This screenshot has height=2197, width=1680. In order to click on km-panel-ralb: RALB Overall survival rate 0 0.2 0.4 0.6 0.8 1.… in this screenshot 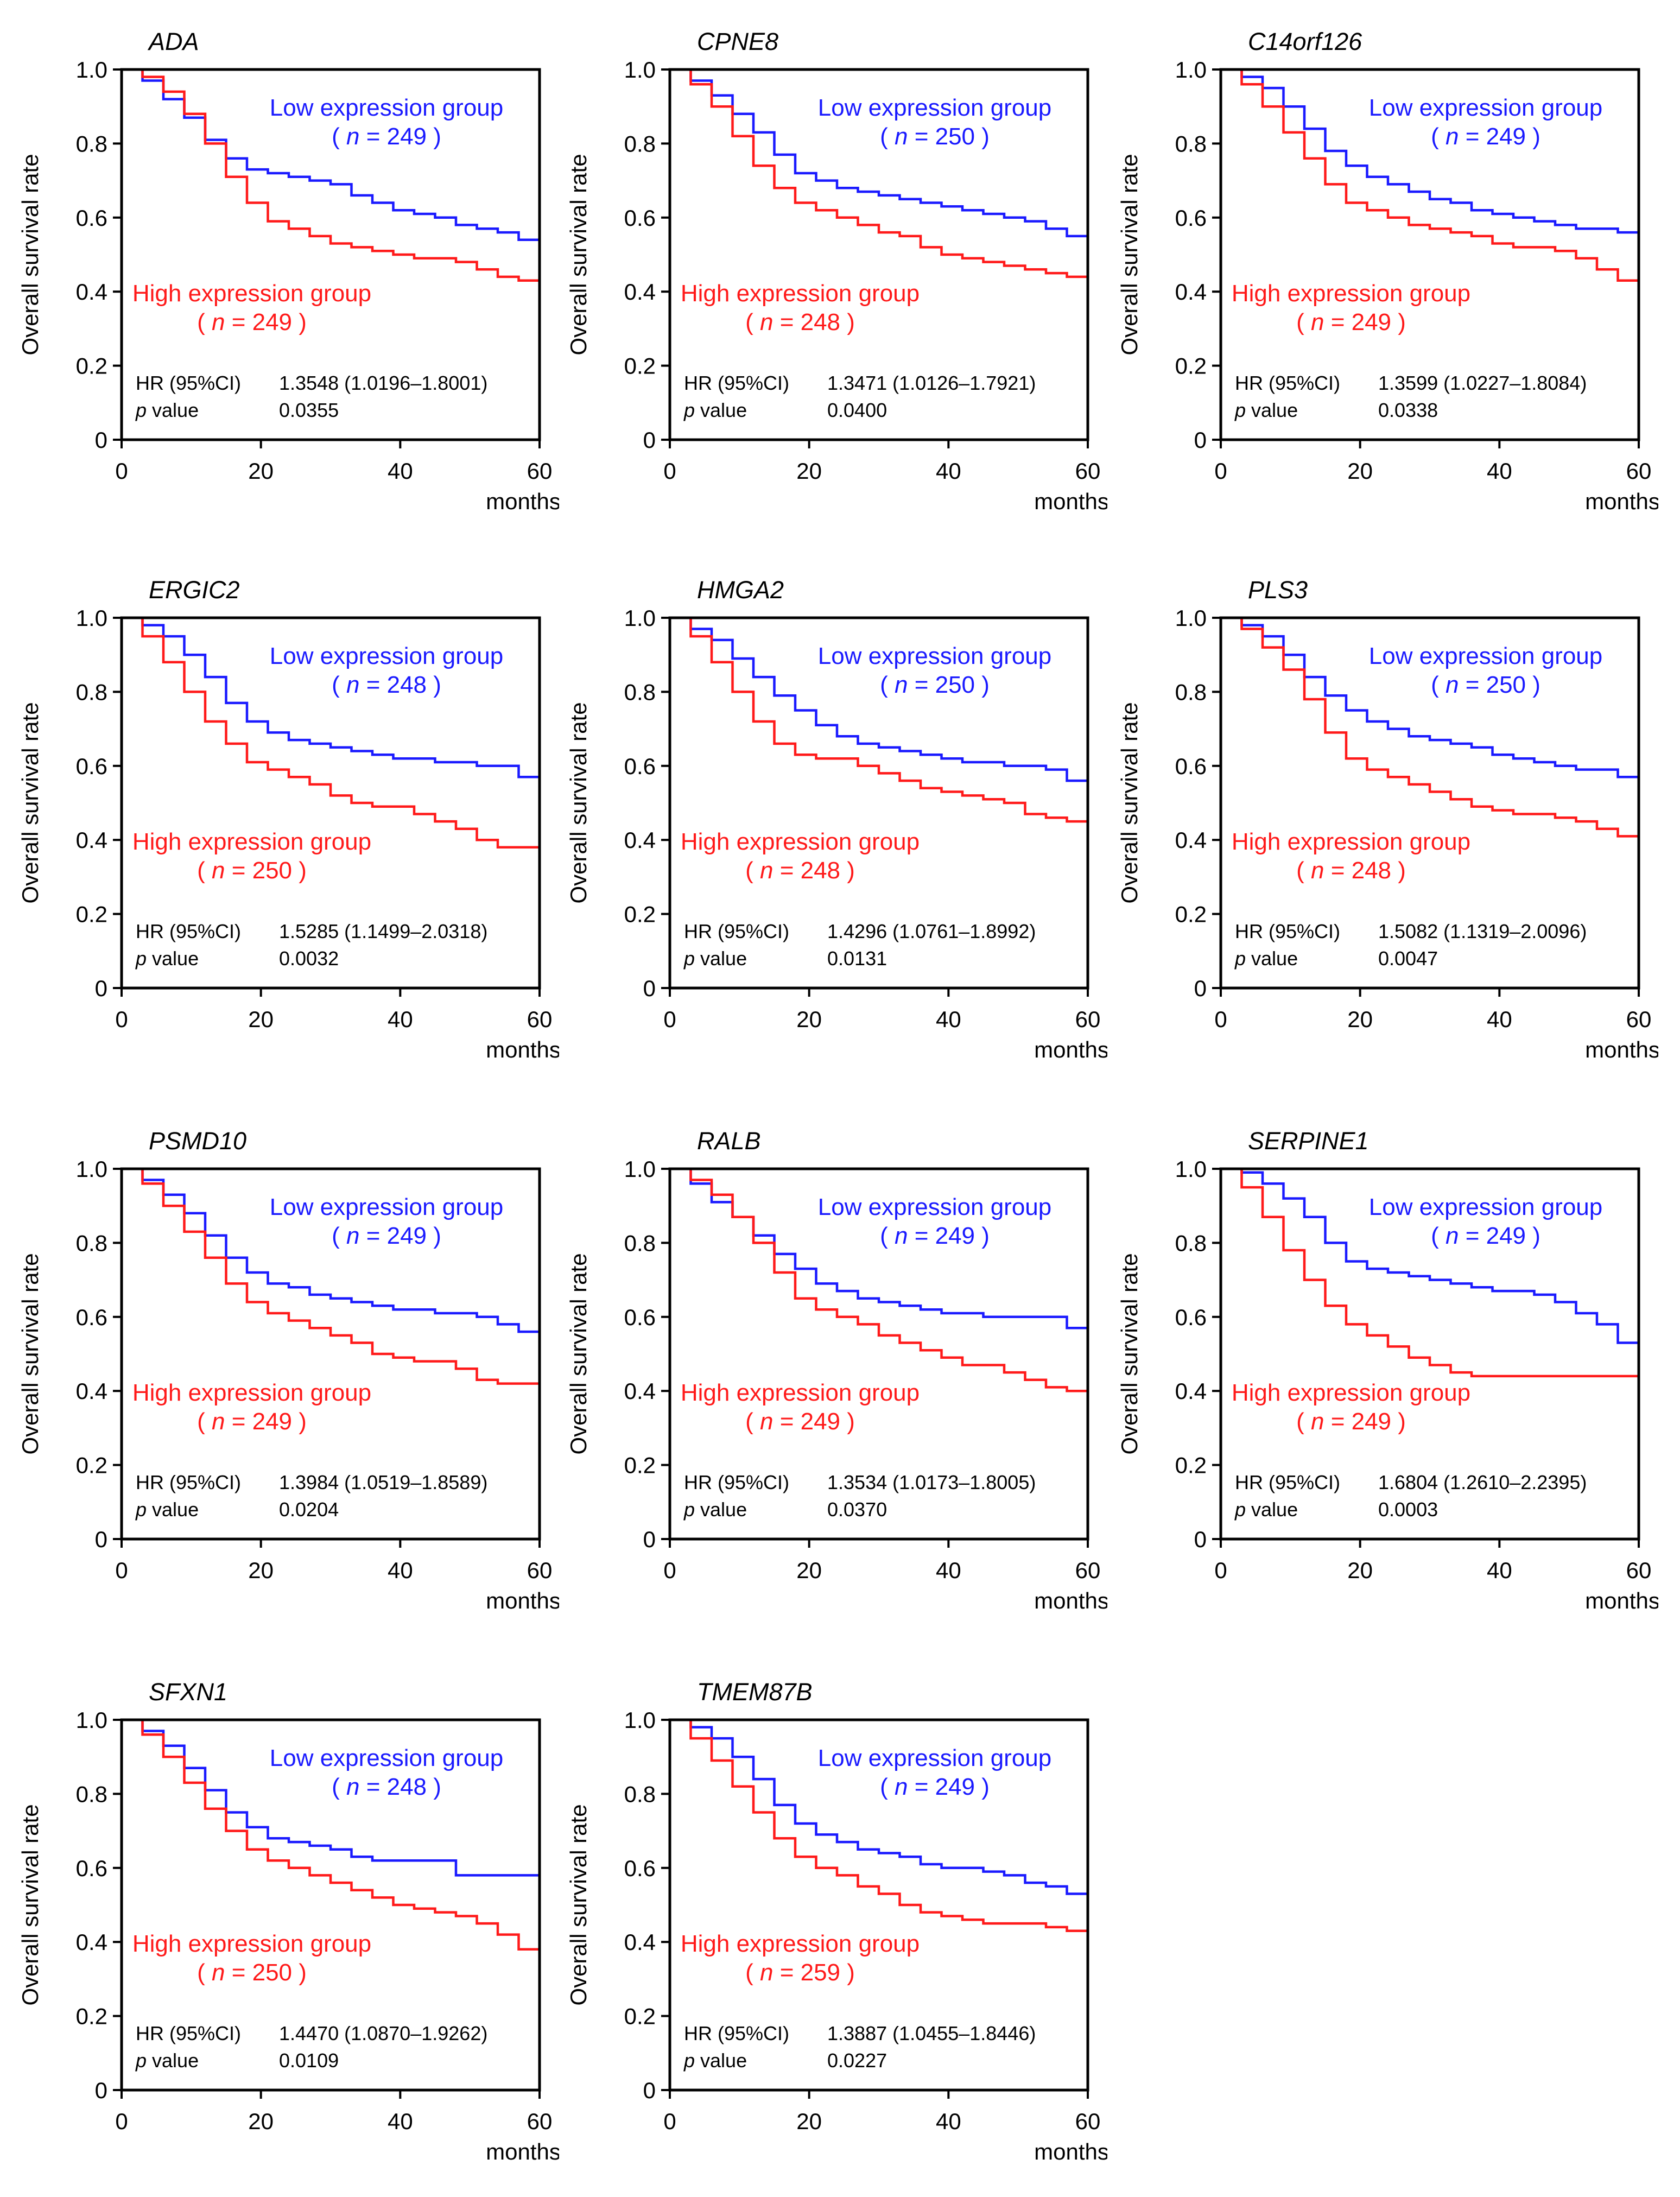, I will do `click(827, 1371)`.